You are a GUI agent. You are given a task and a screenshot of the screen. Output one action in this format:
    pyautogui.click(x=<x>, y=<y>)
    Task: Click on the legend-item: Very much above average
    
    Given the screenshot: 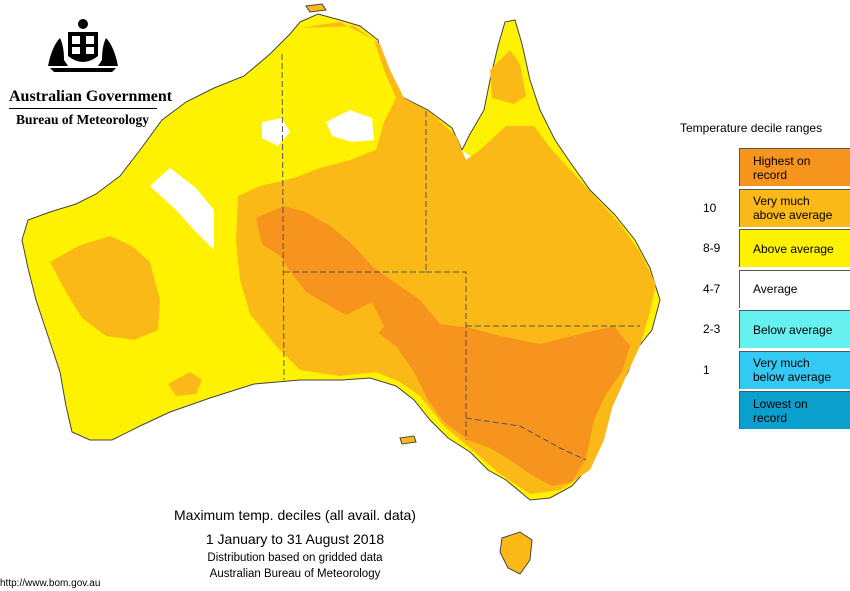 What is the action you would take?
    pyautogui.click(x=794, y=207)
    